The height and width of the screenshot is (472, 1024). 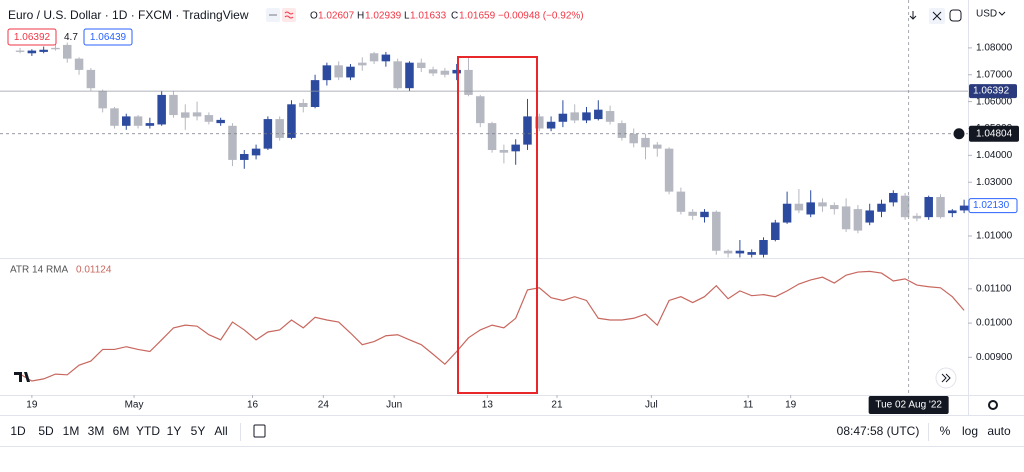 I want to click on indicator-value: 0.01124, so click(x=94, y=270).